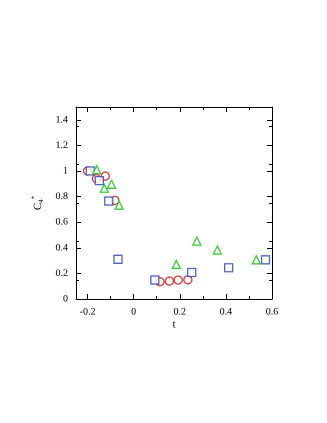 The width and height of the screenshot is (327, 423). What do you see at coordinates (180, 312) in the screenshot?
I see `x-tick-label: 0.2` at bounding box center [180, 312].